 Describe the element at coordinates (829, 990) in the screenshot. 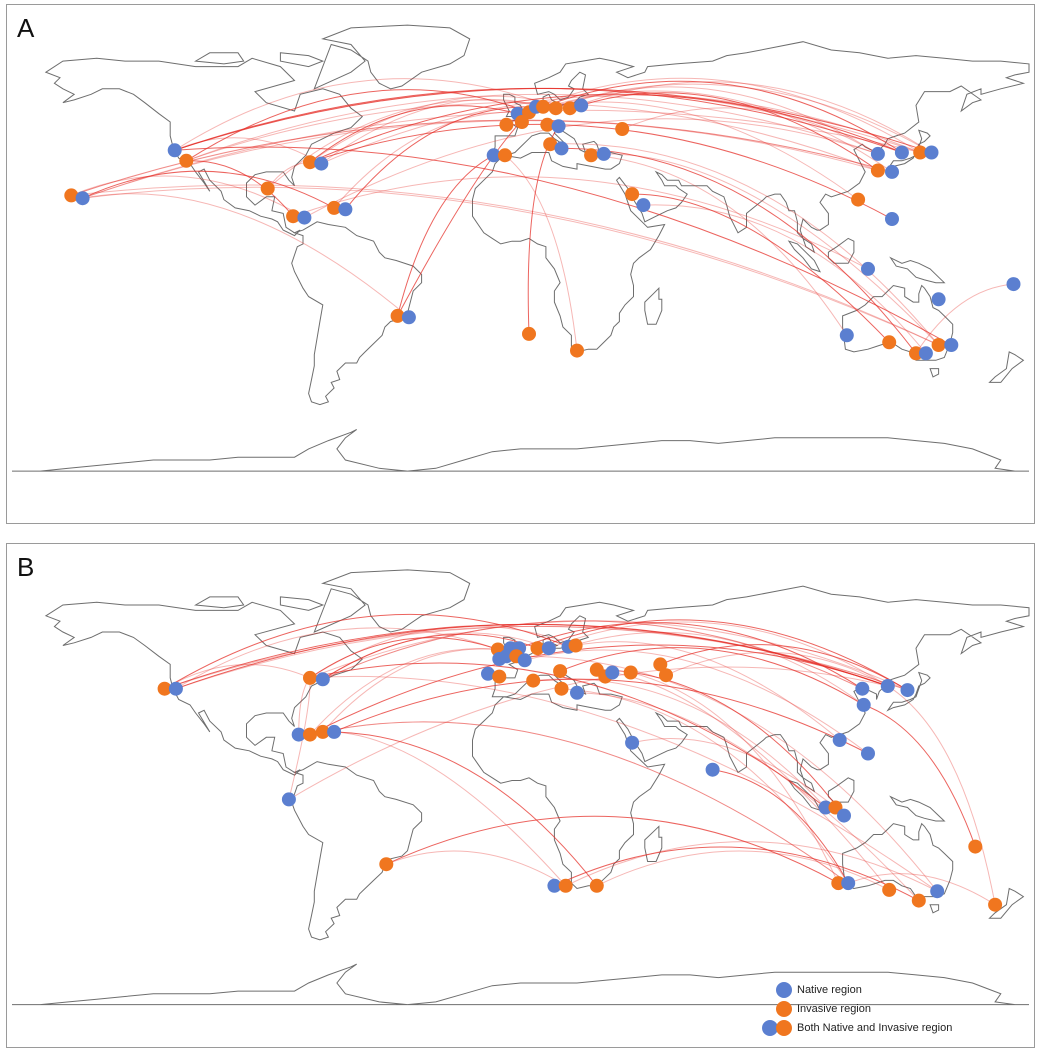

I see `legend-native-label: Native region` at that location.